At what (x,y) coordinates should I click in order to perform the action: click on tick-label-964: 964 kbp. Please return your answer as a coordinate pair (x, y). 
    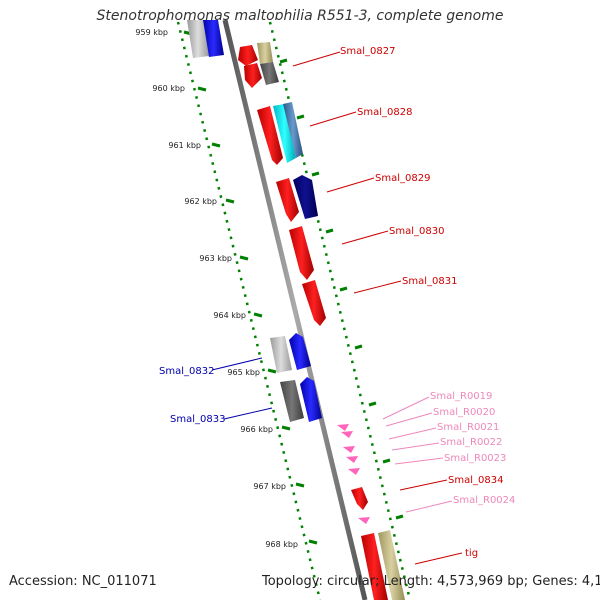
    Looking at the image, I should click on (229, 315).